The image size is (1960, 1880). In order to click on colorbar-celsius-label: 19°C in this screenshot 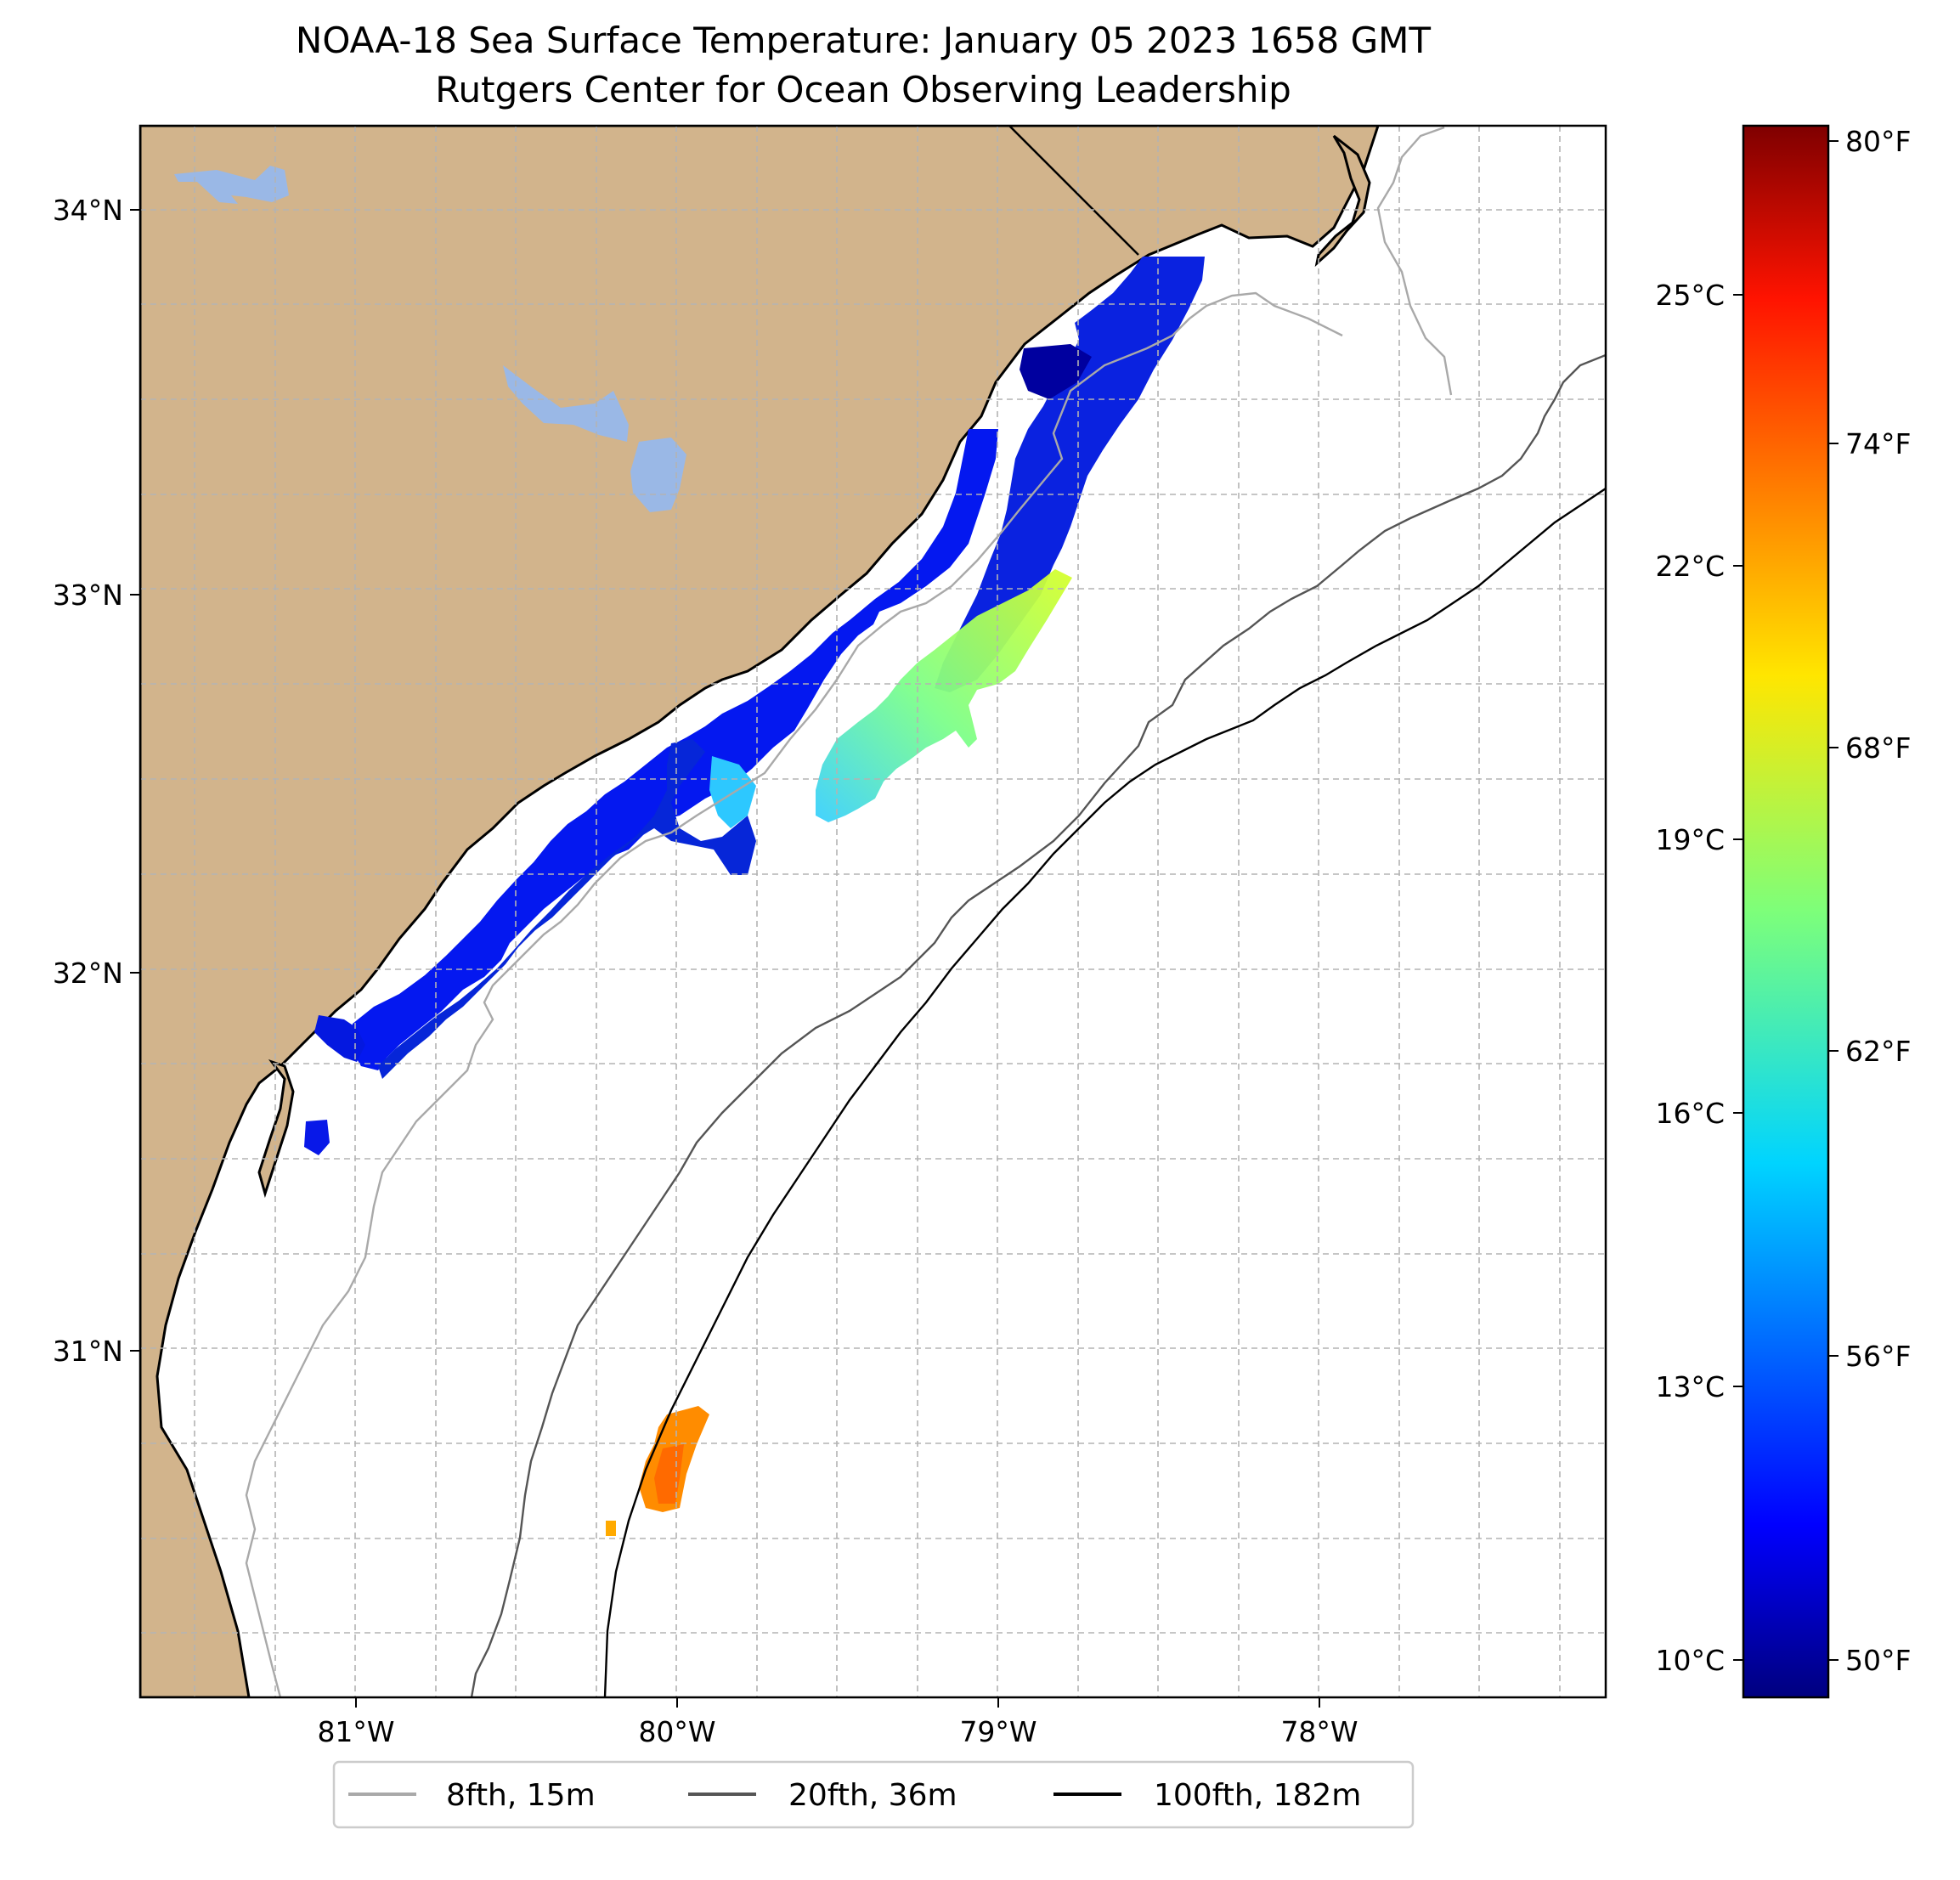, I will do `click(1690, 840)`.